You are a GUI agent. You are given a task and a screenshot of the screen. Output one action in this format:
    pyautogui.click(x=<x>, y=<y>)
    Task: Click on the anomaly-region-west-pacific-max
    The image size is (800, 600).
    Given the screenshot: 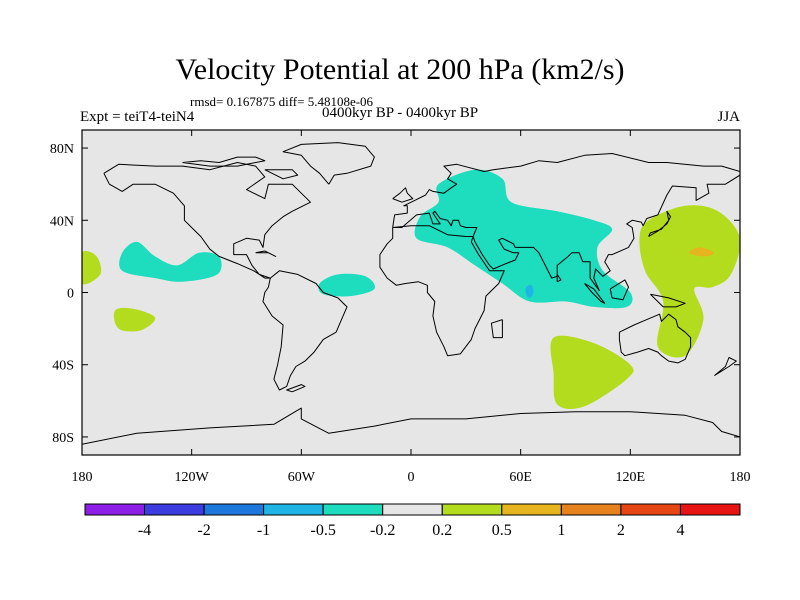 What is the action you would take?
    pyautogui.click(x=701, y=252)
    